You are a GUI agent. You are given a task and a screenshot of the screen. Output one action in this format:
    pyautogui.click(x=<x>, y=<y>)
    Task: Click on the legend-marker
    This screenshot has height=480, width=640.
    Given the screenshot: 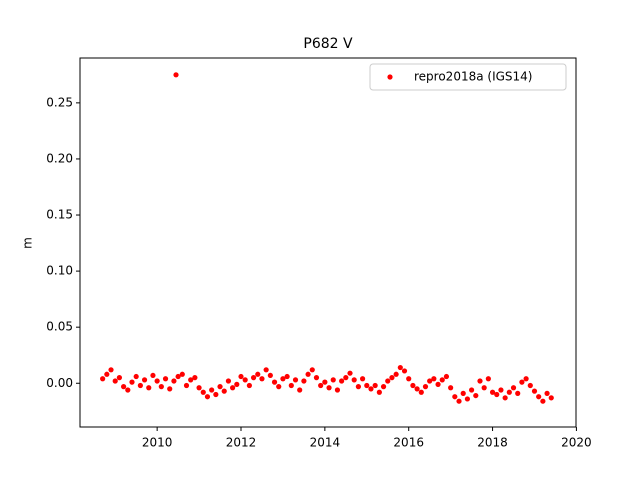 What is the action you would take?
    pyautogui.click(x=390, y=77)
    